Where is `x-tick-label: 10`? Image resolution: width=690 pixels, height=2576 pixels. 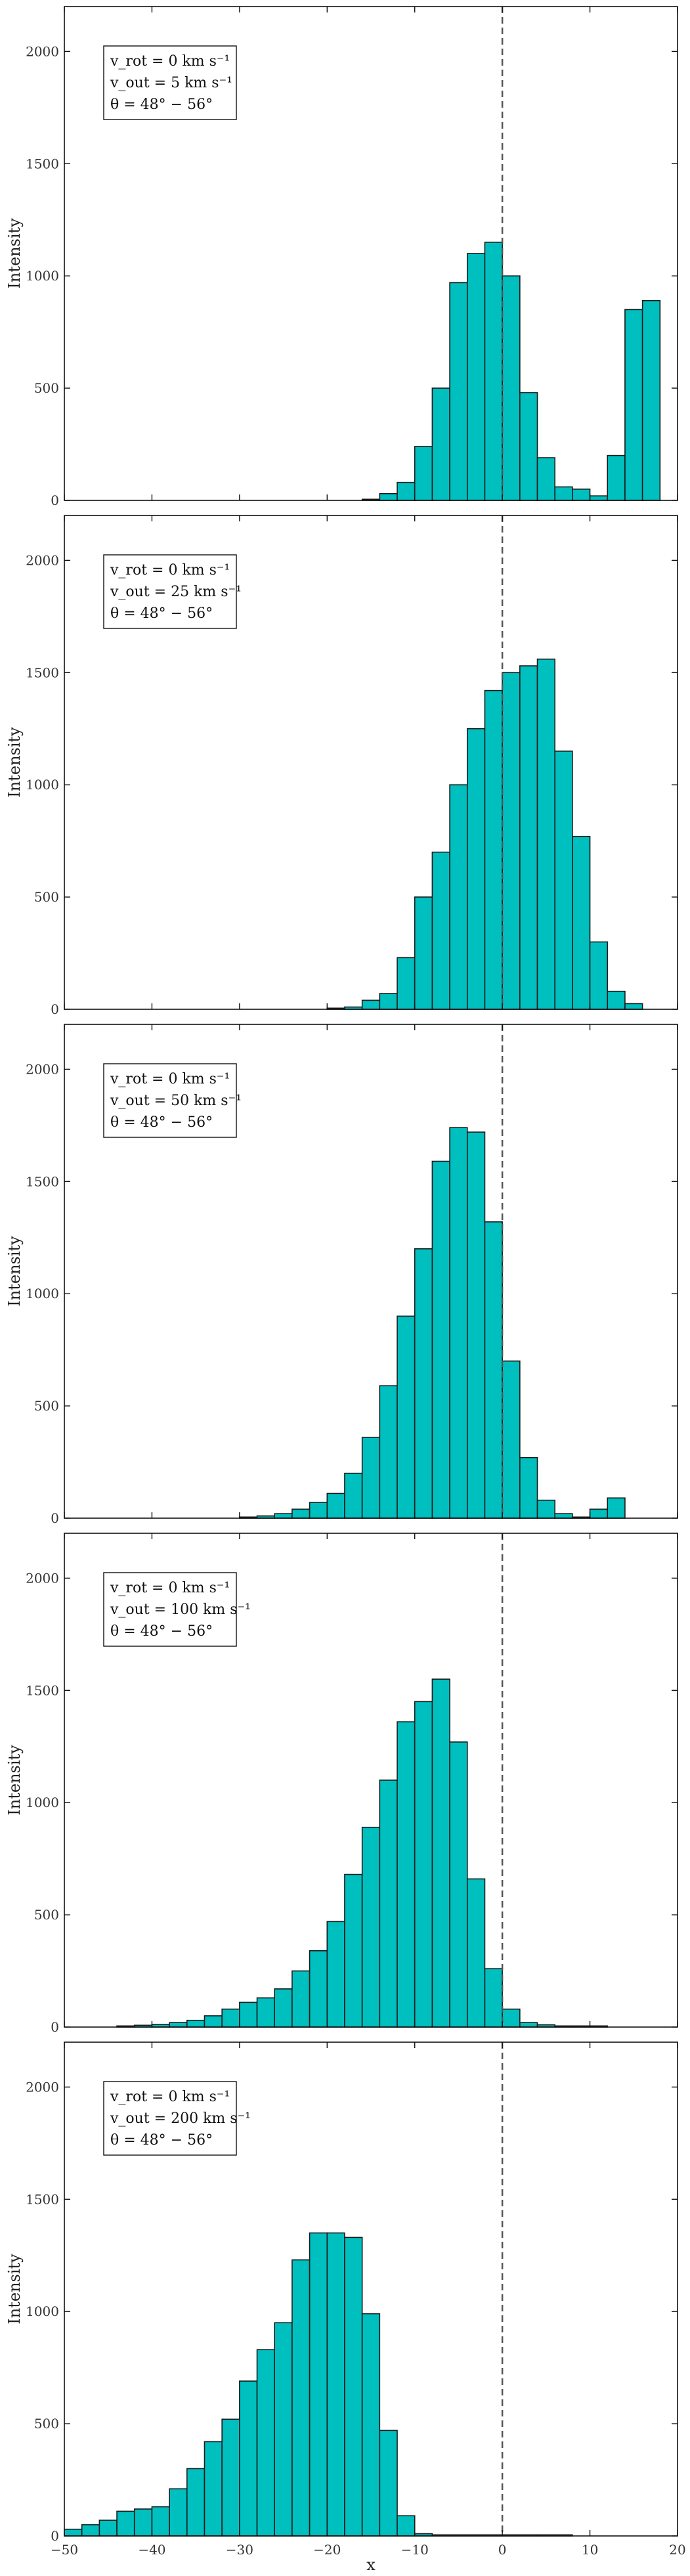
x-tick-label: 10 is located at coordinates (590, 2550).